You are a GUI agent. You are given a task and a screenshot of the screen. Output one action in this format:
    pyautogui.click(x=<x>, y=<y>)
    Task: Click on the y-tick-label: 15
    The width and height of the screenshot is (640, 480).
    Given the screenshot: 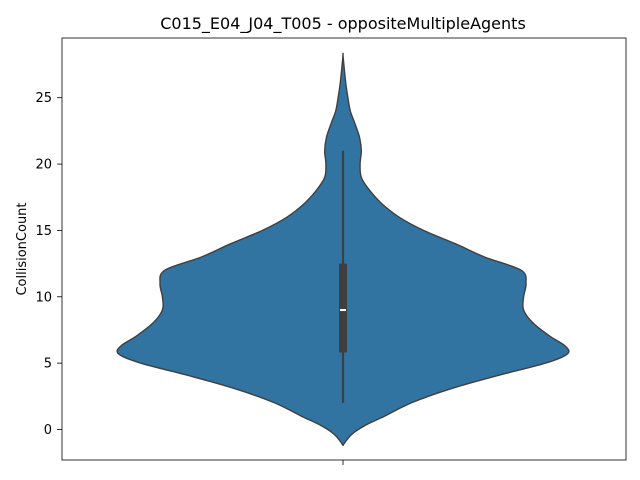 What is the action you would take?
    pyautogui.click(x=43, y=231)
    